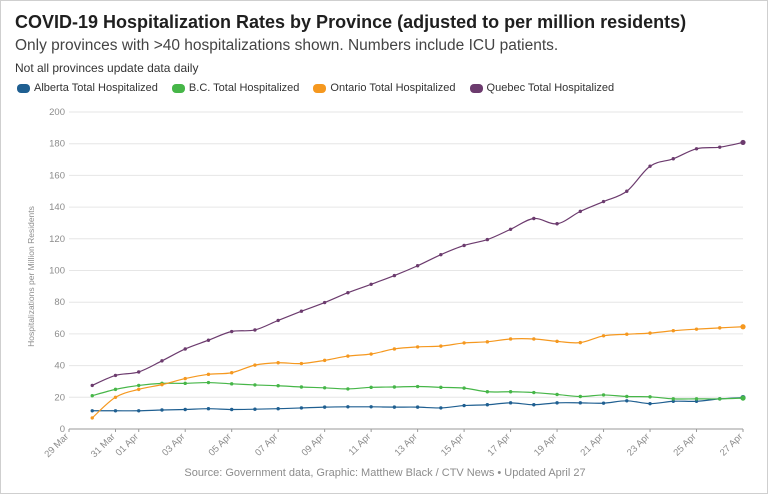 This screenshot has width=768, height=494. Describe the element at coordinates (103, 445) in the screenshot. I see `x-tick-label: 31 Mar` at that location.